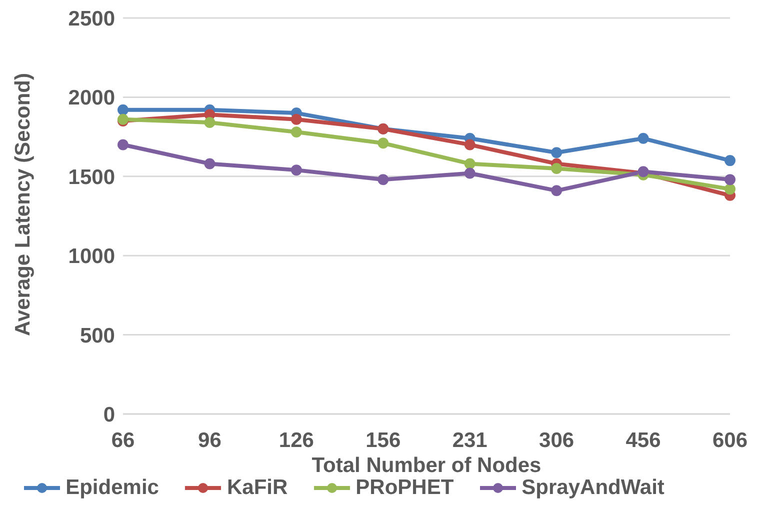 This screenshot has height=513, width=758. I want to click on y-tick-label: 1000, so click(91, 256).